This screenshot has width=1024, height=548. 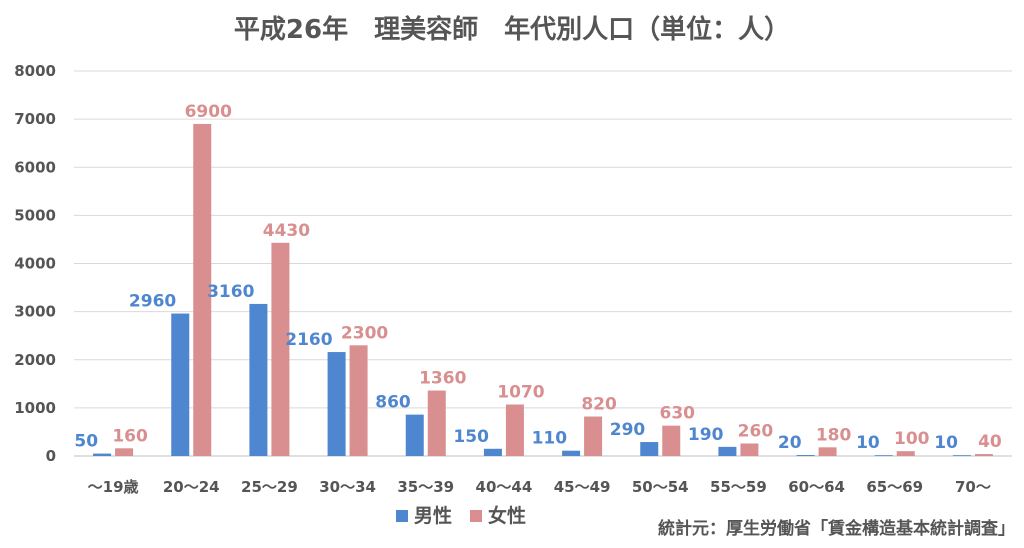 What do you see at coordinates (816, 487) in the screenshot?
I see `x-tick-label: 60～64` at bounding box center [816, 487].